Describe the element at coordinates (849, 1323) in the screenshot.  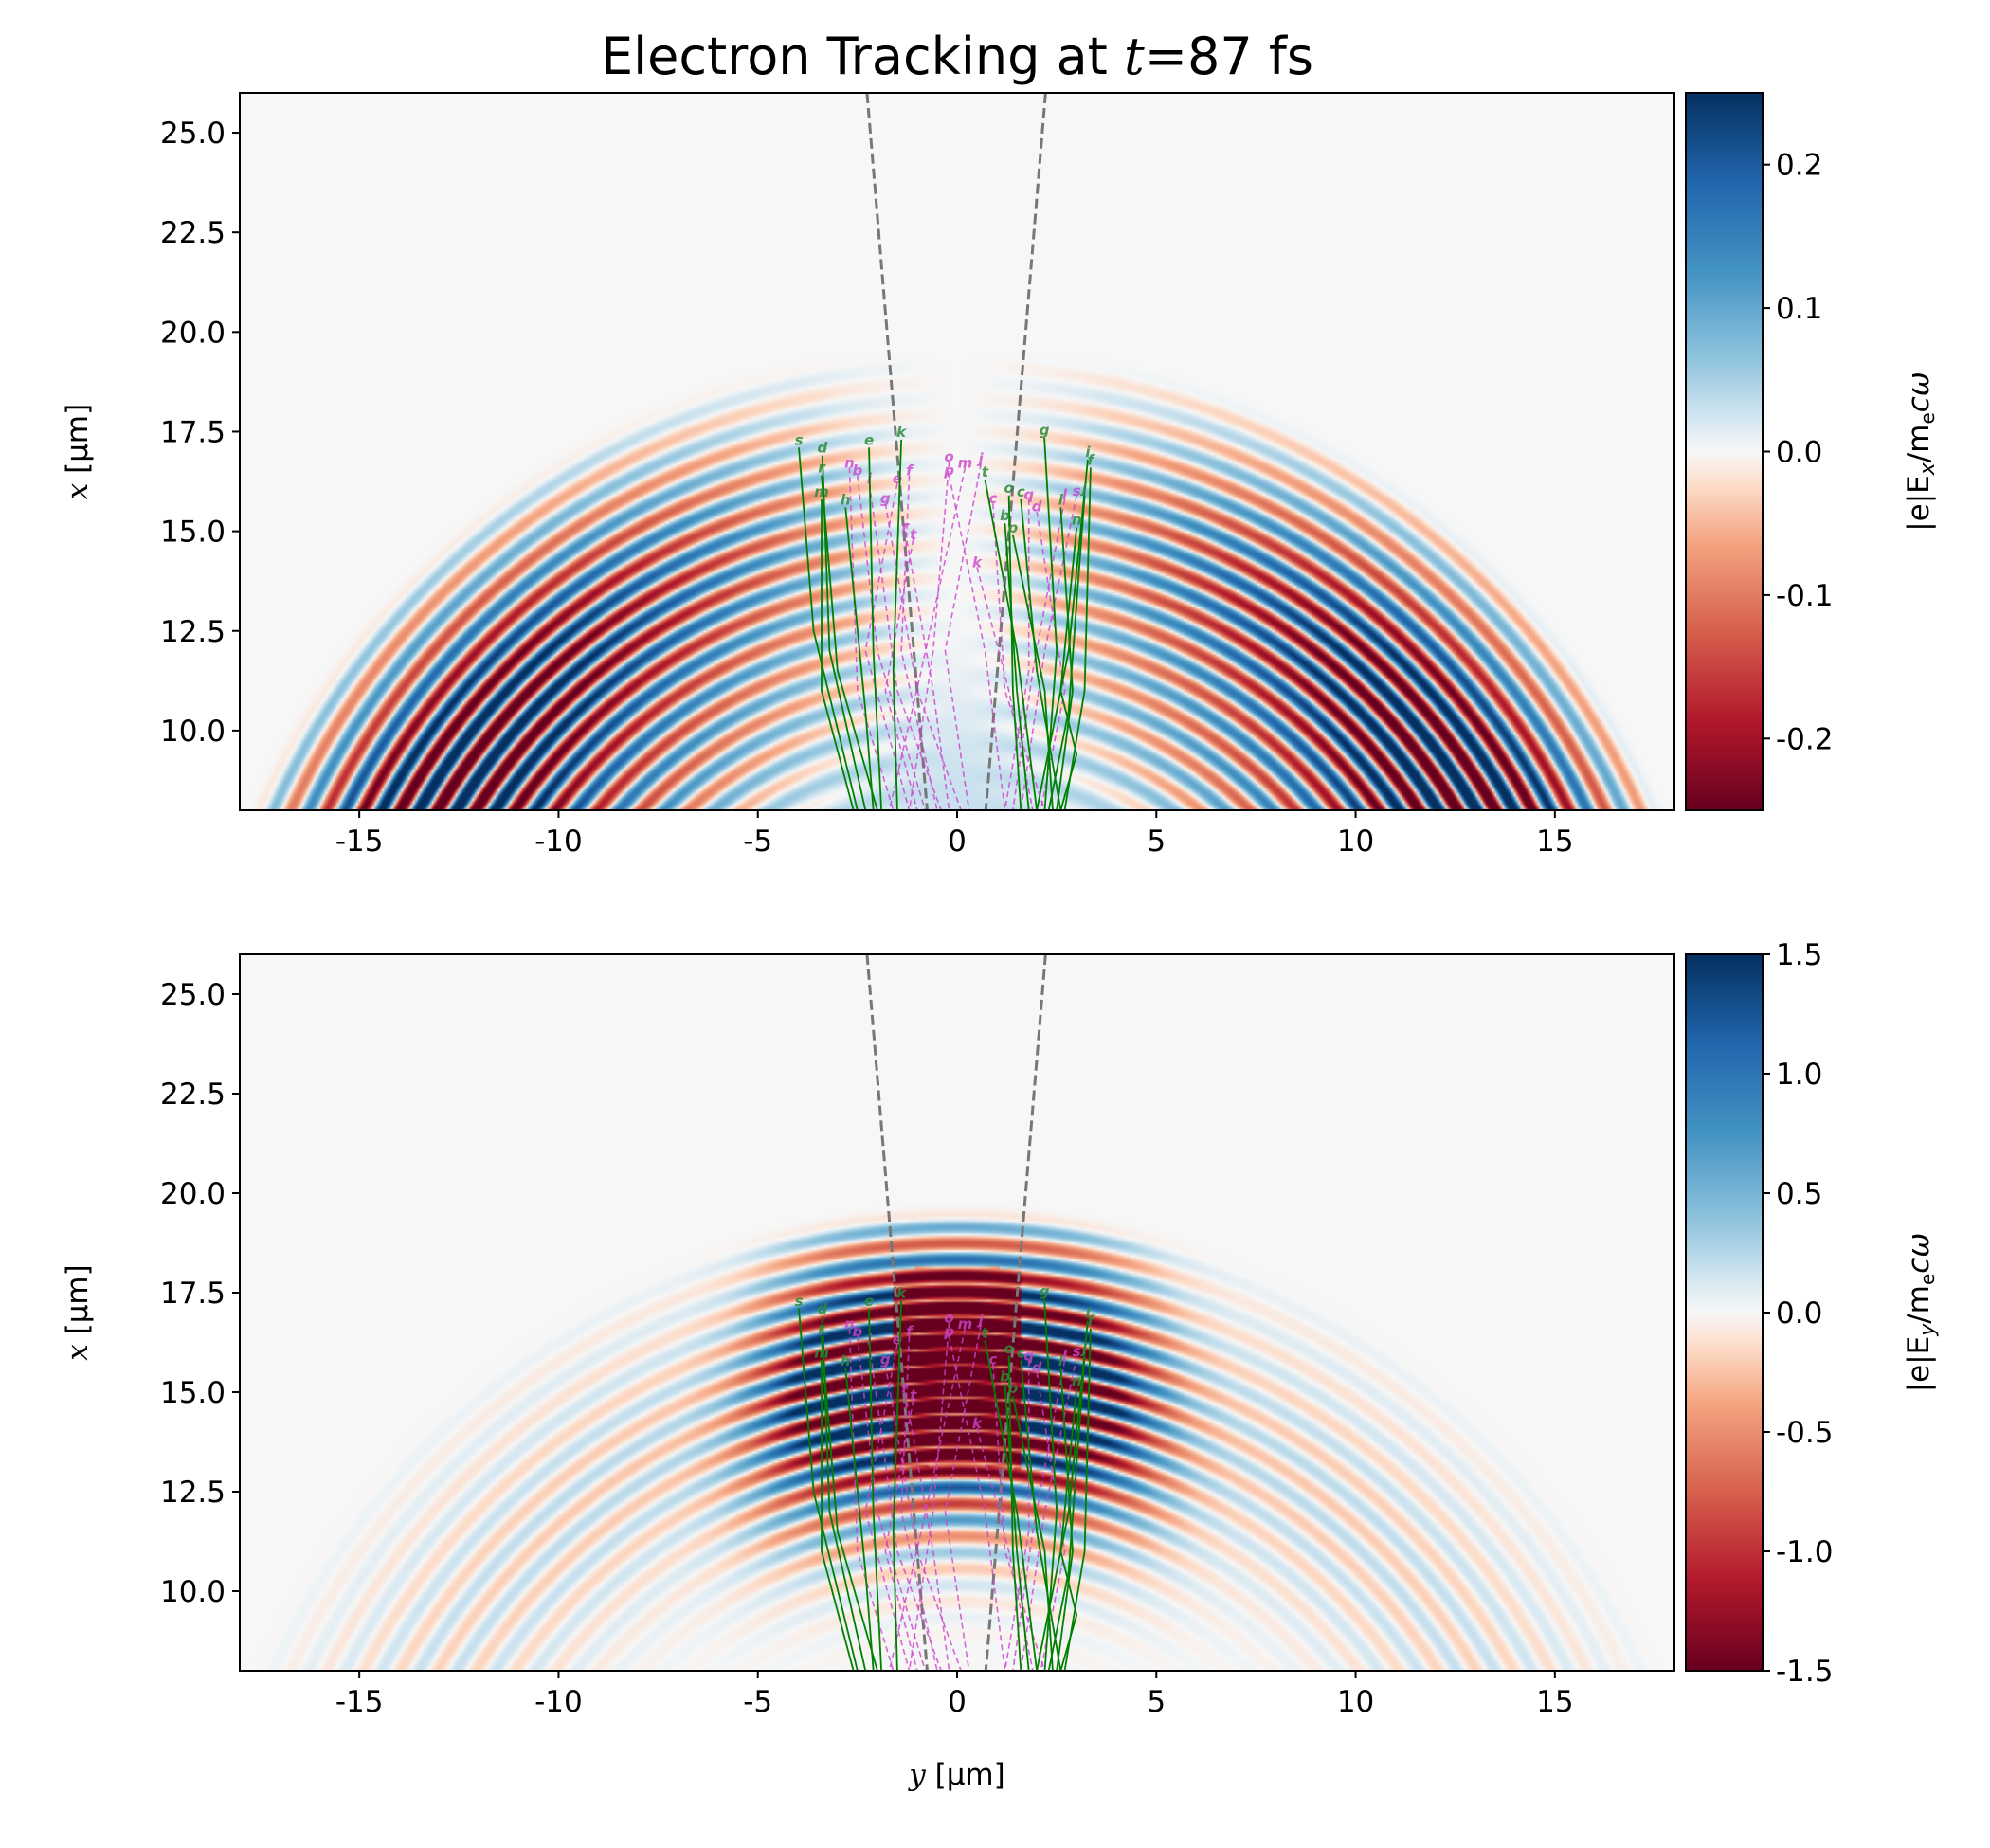
I see `magenta-trajectory-label: n` at that location.